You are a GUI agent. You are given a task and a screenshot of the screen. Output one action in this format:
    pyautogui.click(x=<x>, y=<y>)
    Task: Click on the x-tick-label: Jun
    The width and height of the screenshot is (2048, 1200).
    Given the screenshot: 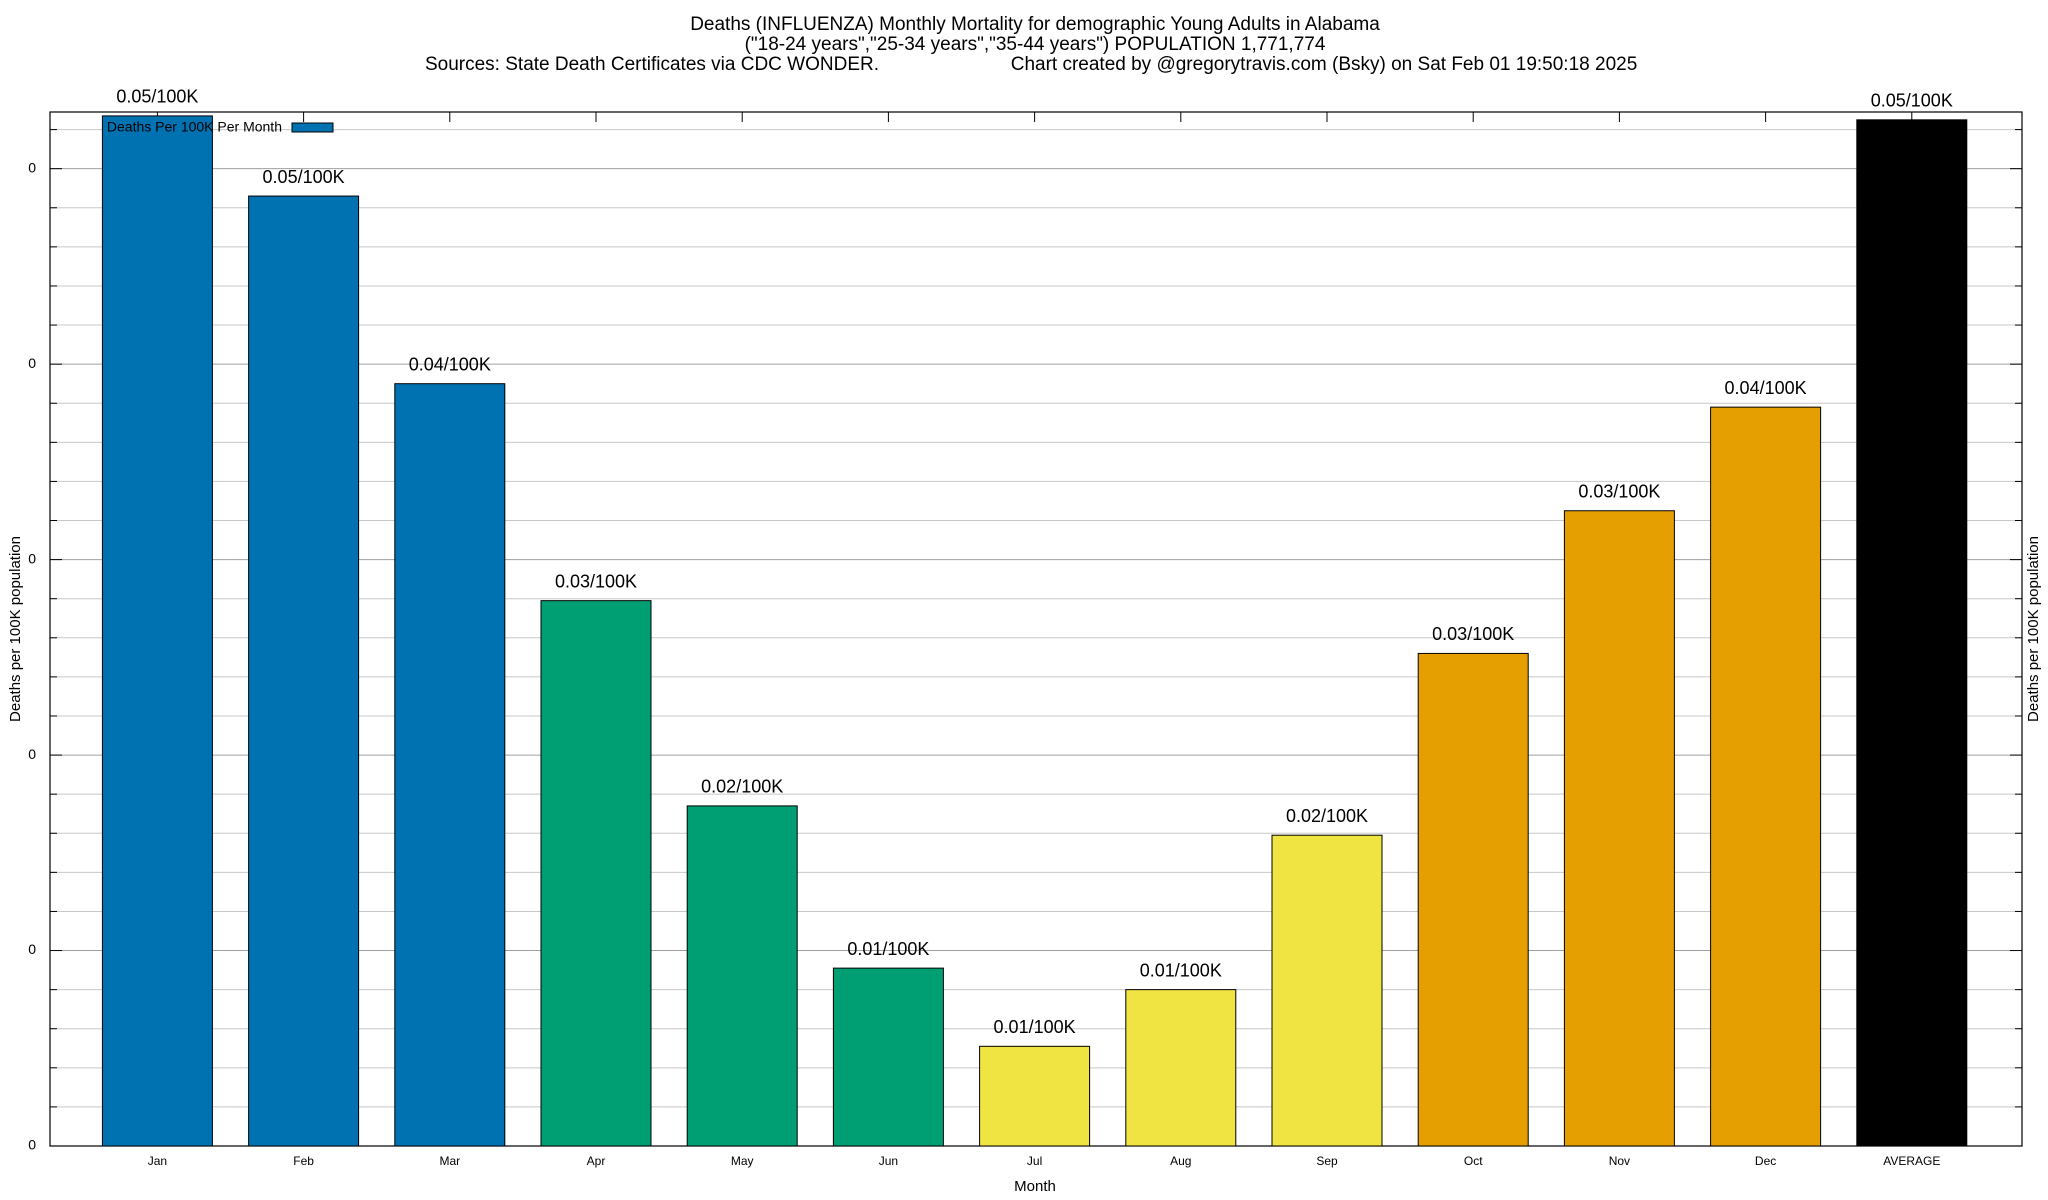 What is the action you would take?
    pyautogui.click(x=888, y=1161)
    